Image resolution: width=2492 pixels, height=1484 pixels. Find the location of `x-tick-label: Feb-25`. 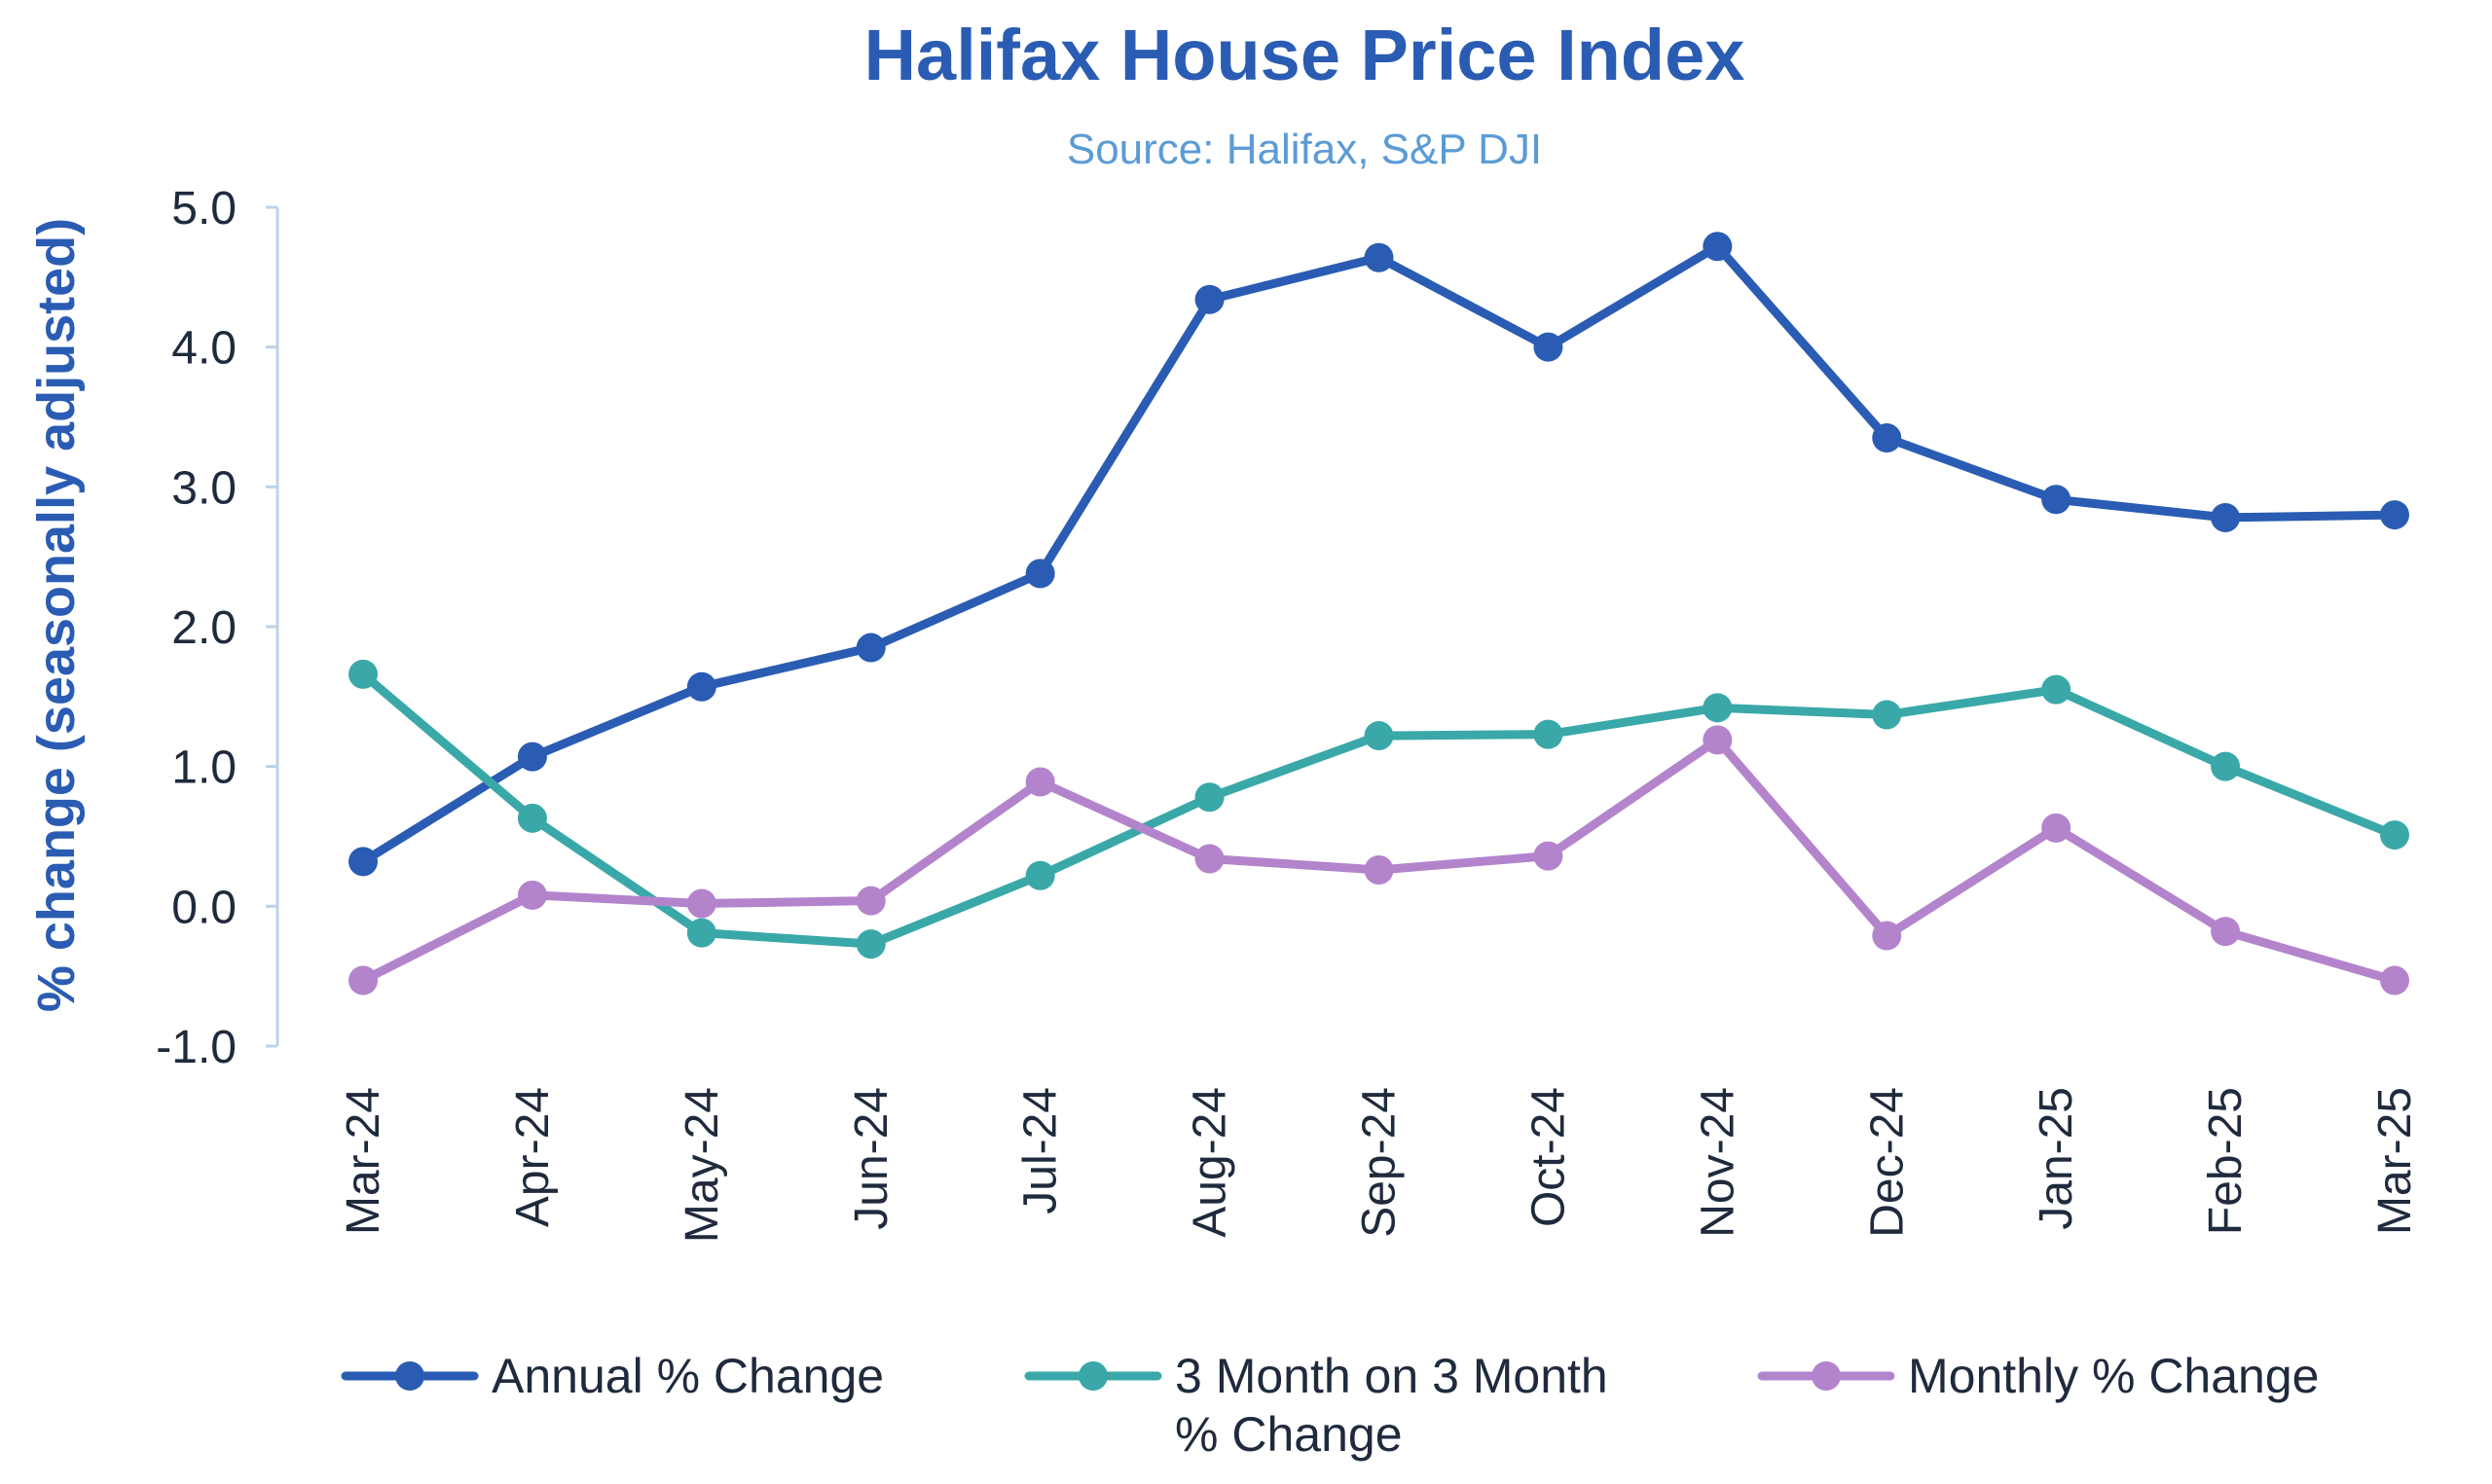

x-tick-label: Feb-25 is located at coordinates (2226, 1161).